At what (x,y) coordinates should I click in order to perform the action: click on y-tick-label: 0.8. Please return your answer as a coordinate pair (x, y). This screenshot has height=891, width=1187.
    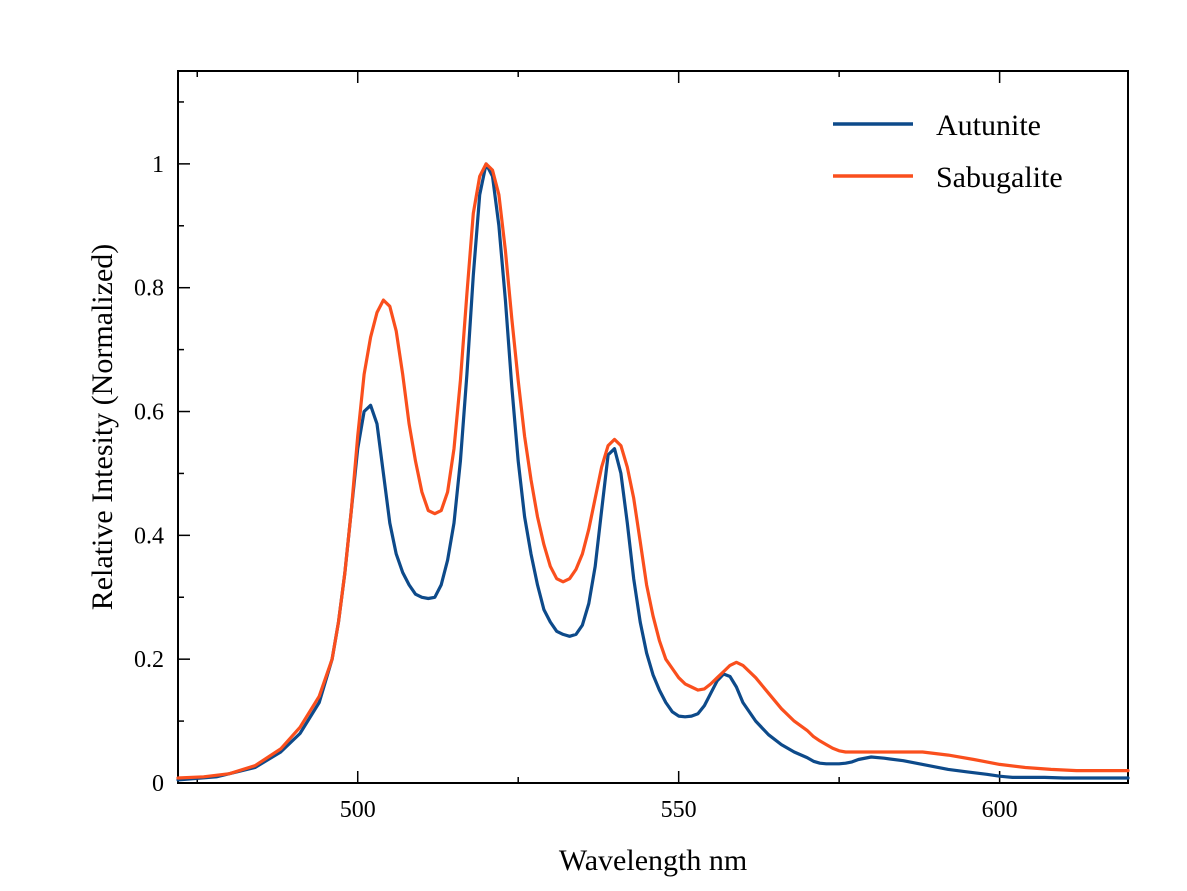
    Looking at the image, I should click on (149, 289).